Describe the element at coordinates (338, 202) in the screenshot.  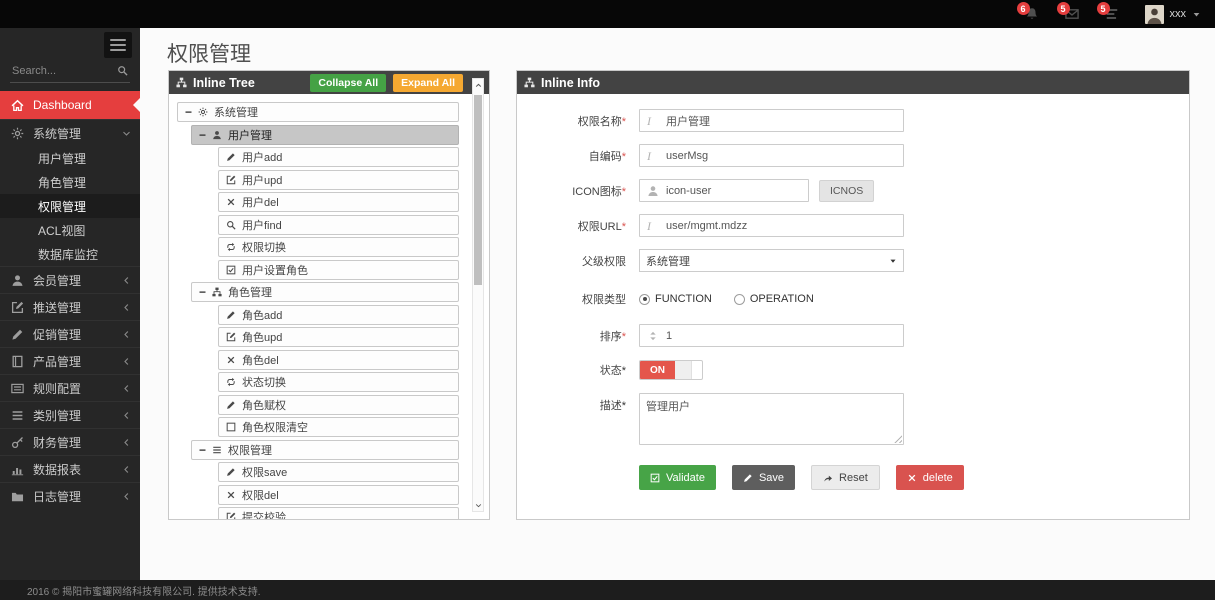
I see `tree-row: 用户del` at that location.